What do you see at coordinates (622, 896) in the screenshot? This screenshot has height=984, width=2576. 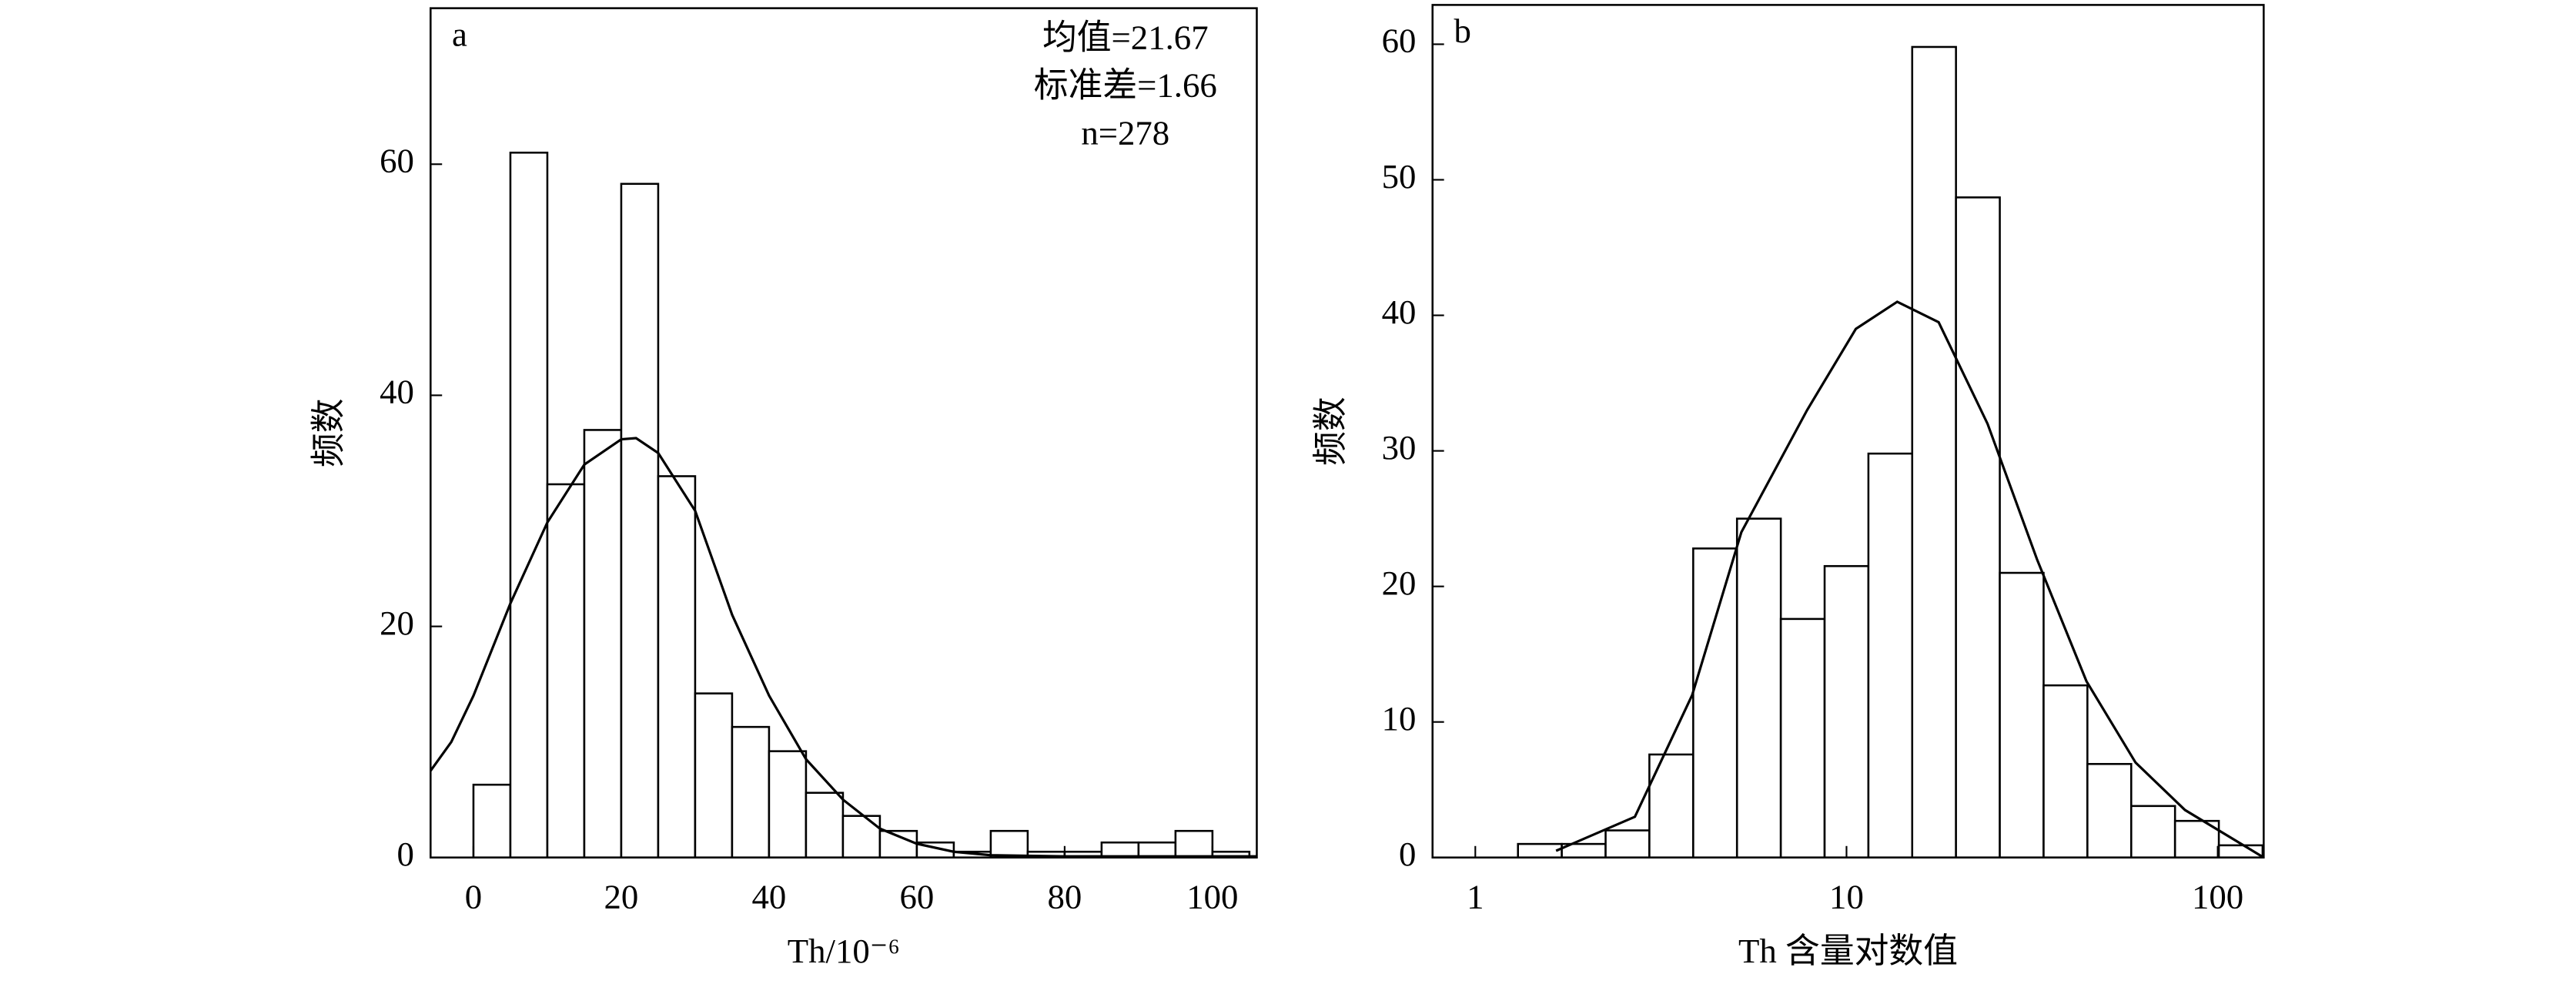 I see `x-tick-label: 20` at bounding box center [622, 896].